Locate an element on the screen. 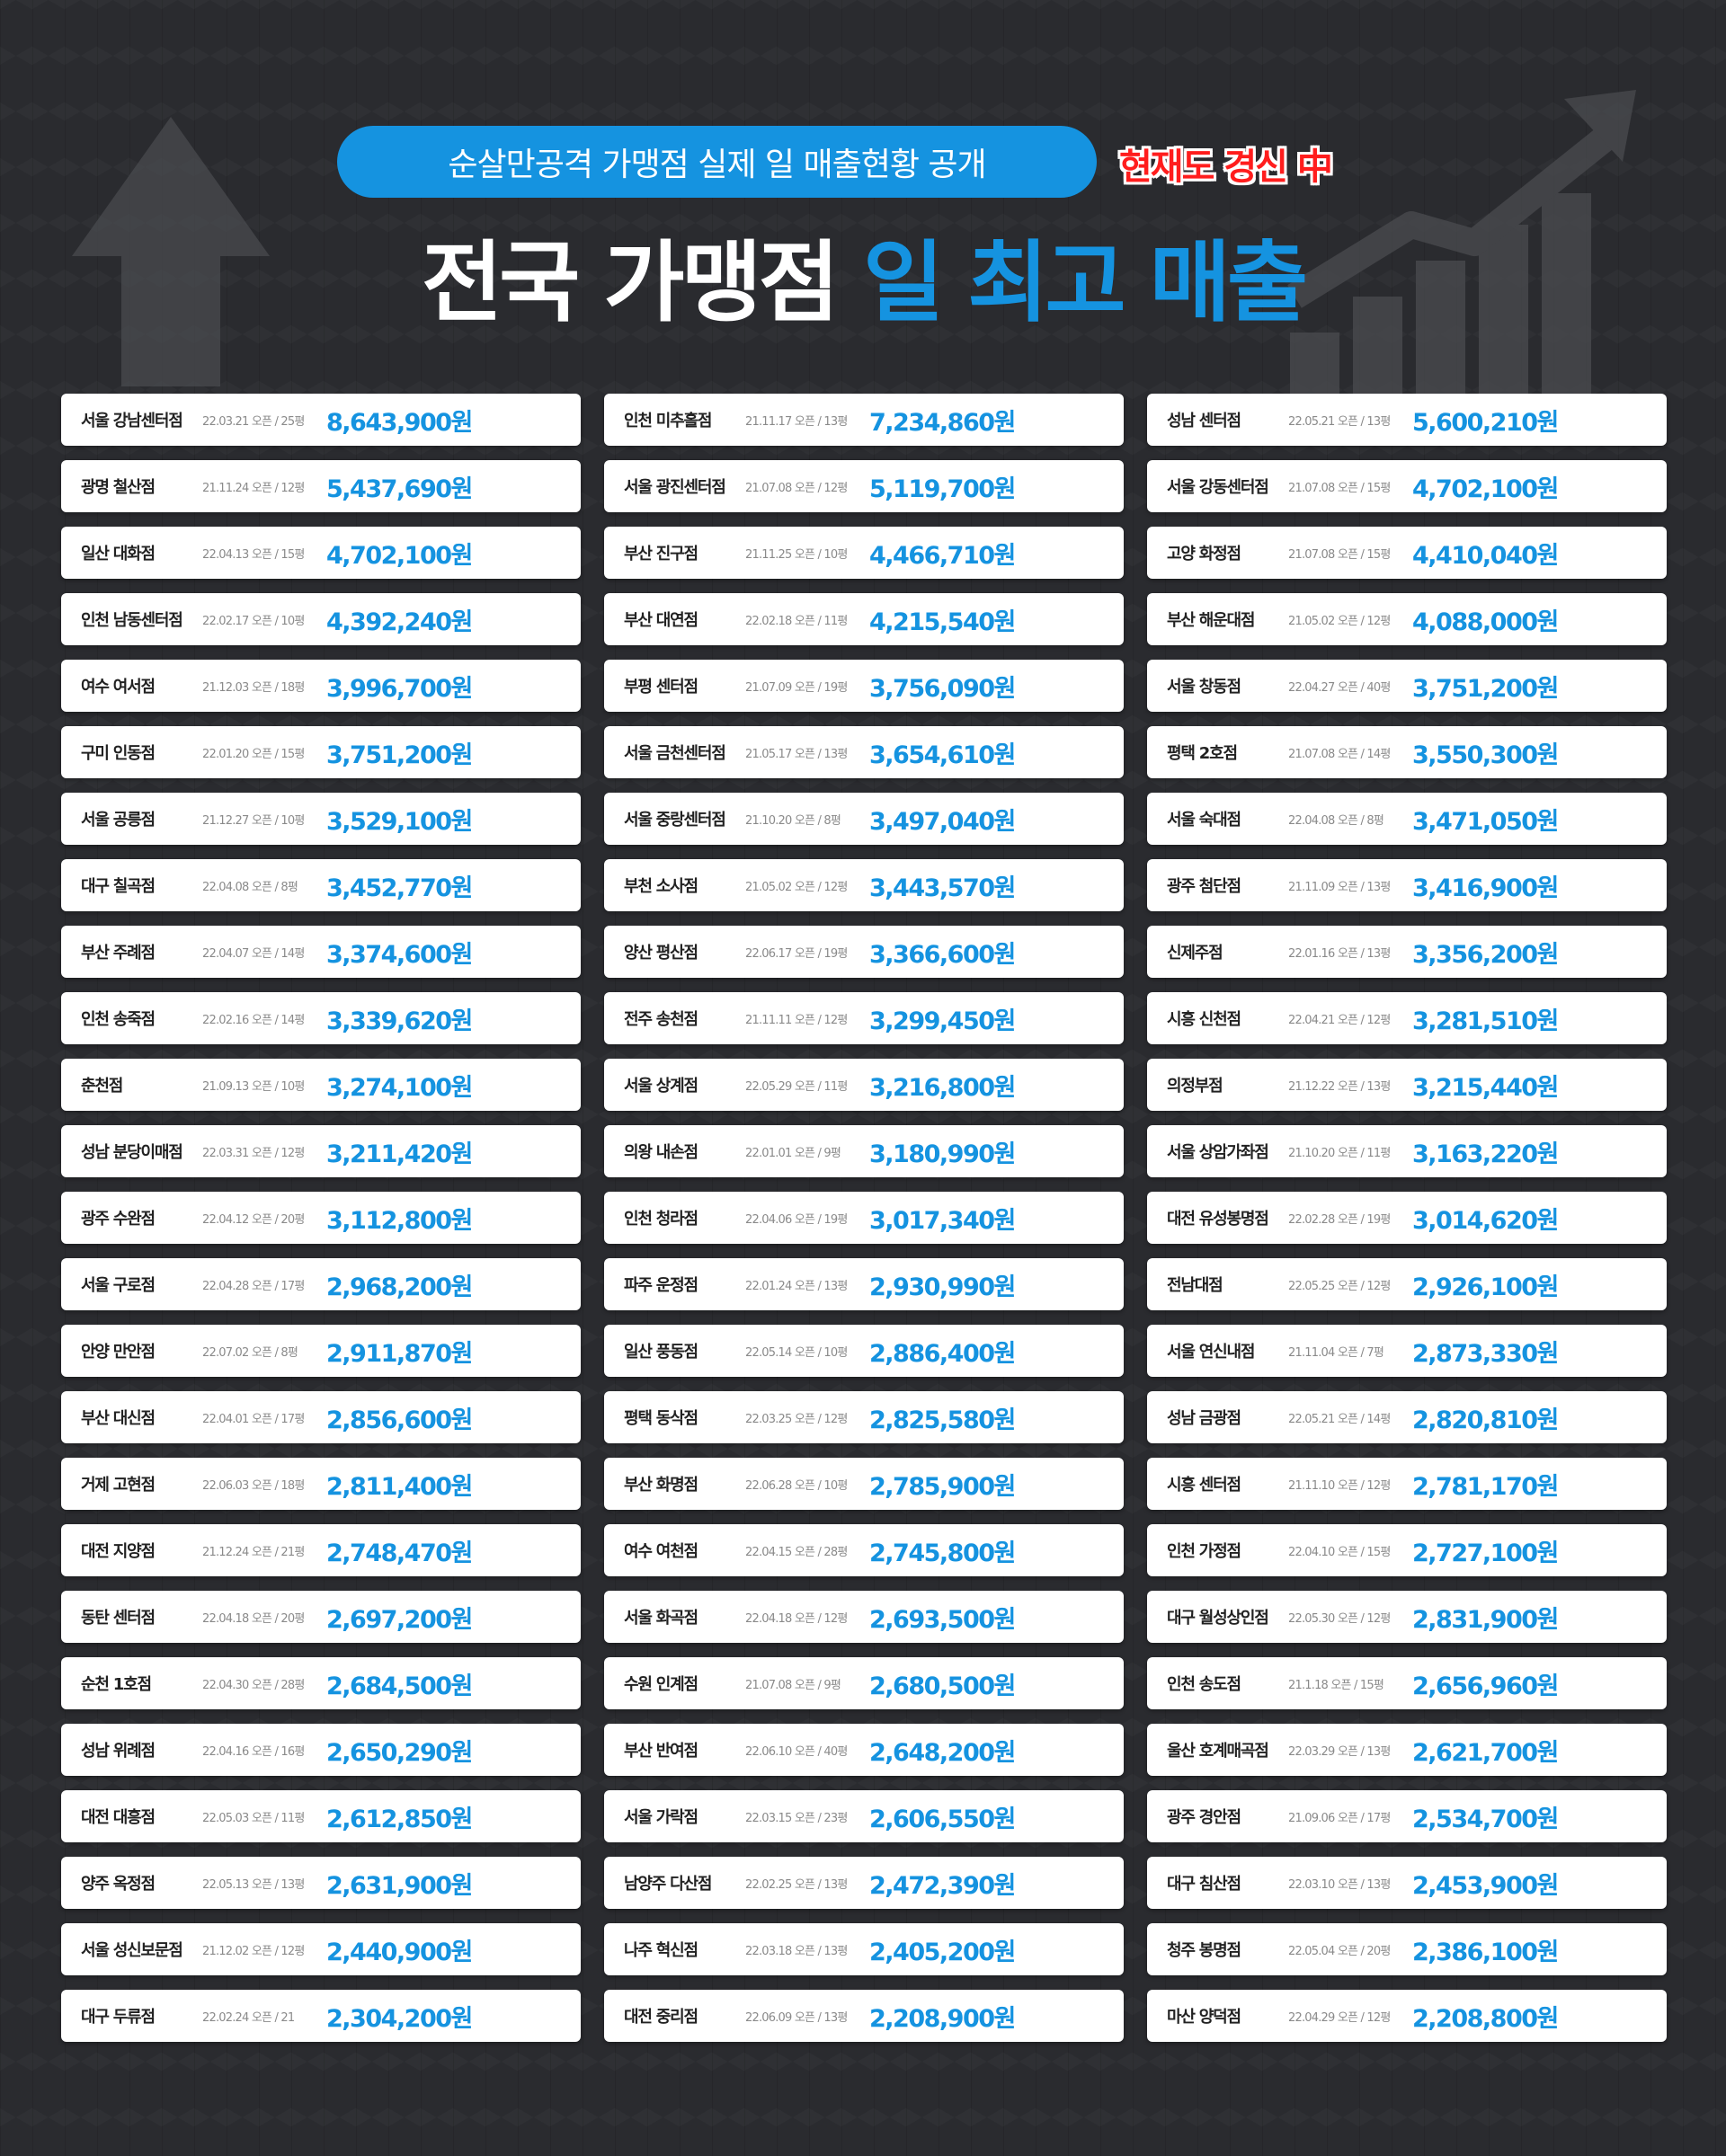 The width and height of the screenshot is (1726, 2156). store-daily-sales: 4,215,540원 is located at coordinates (942, 622).